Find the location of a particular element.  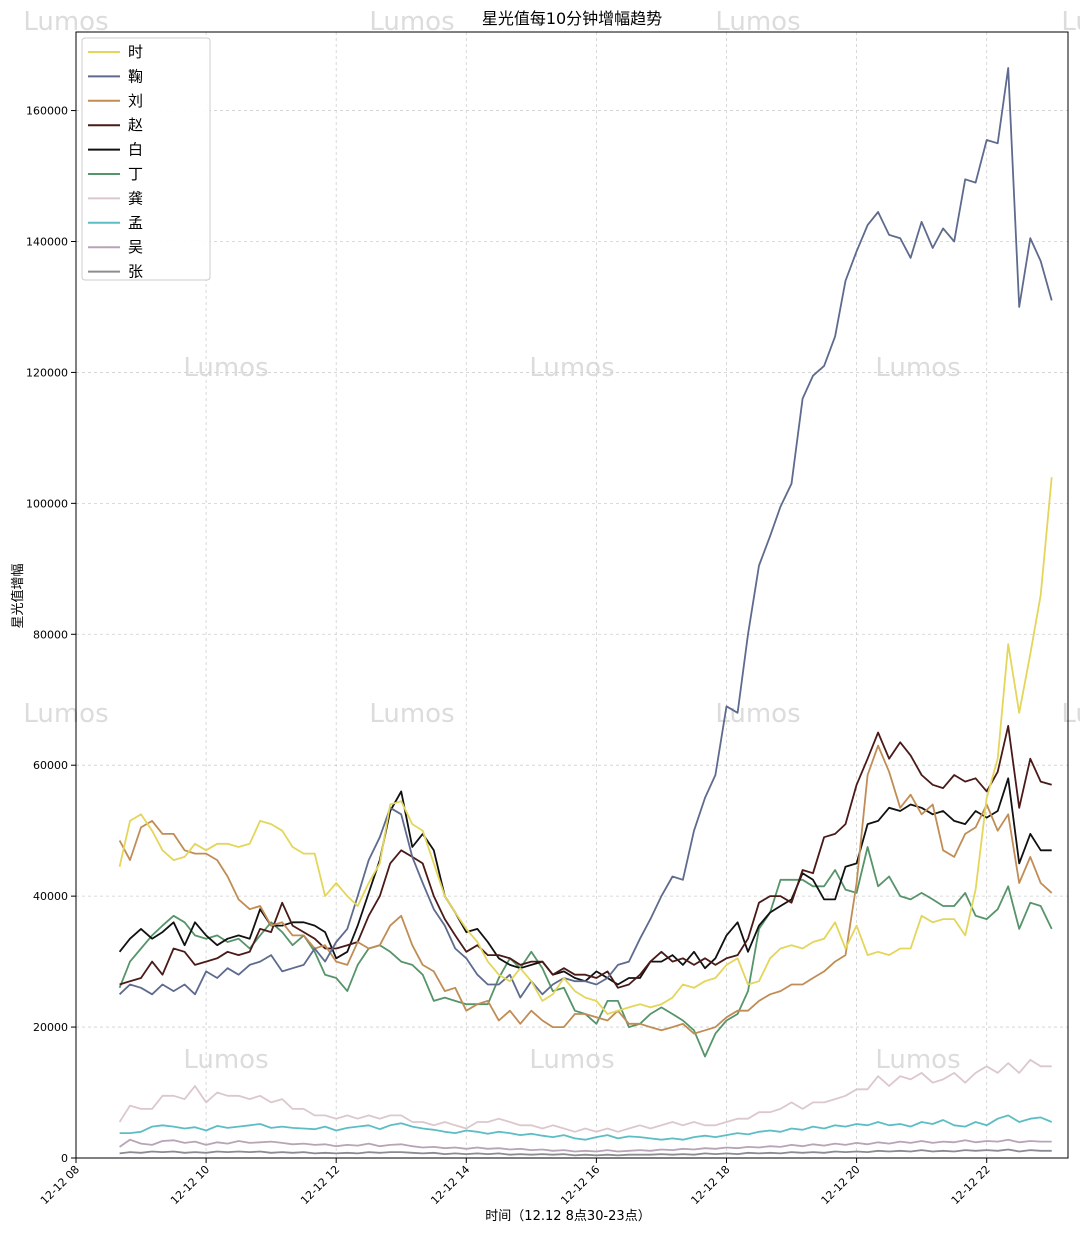

y-tick-label: 0 is located at coordinates (64, 1158).